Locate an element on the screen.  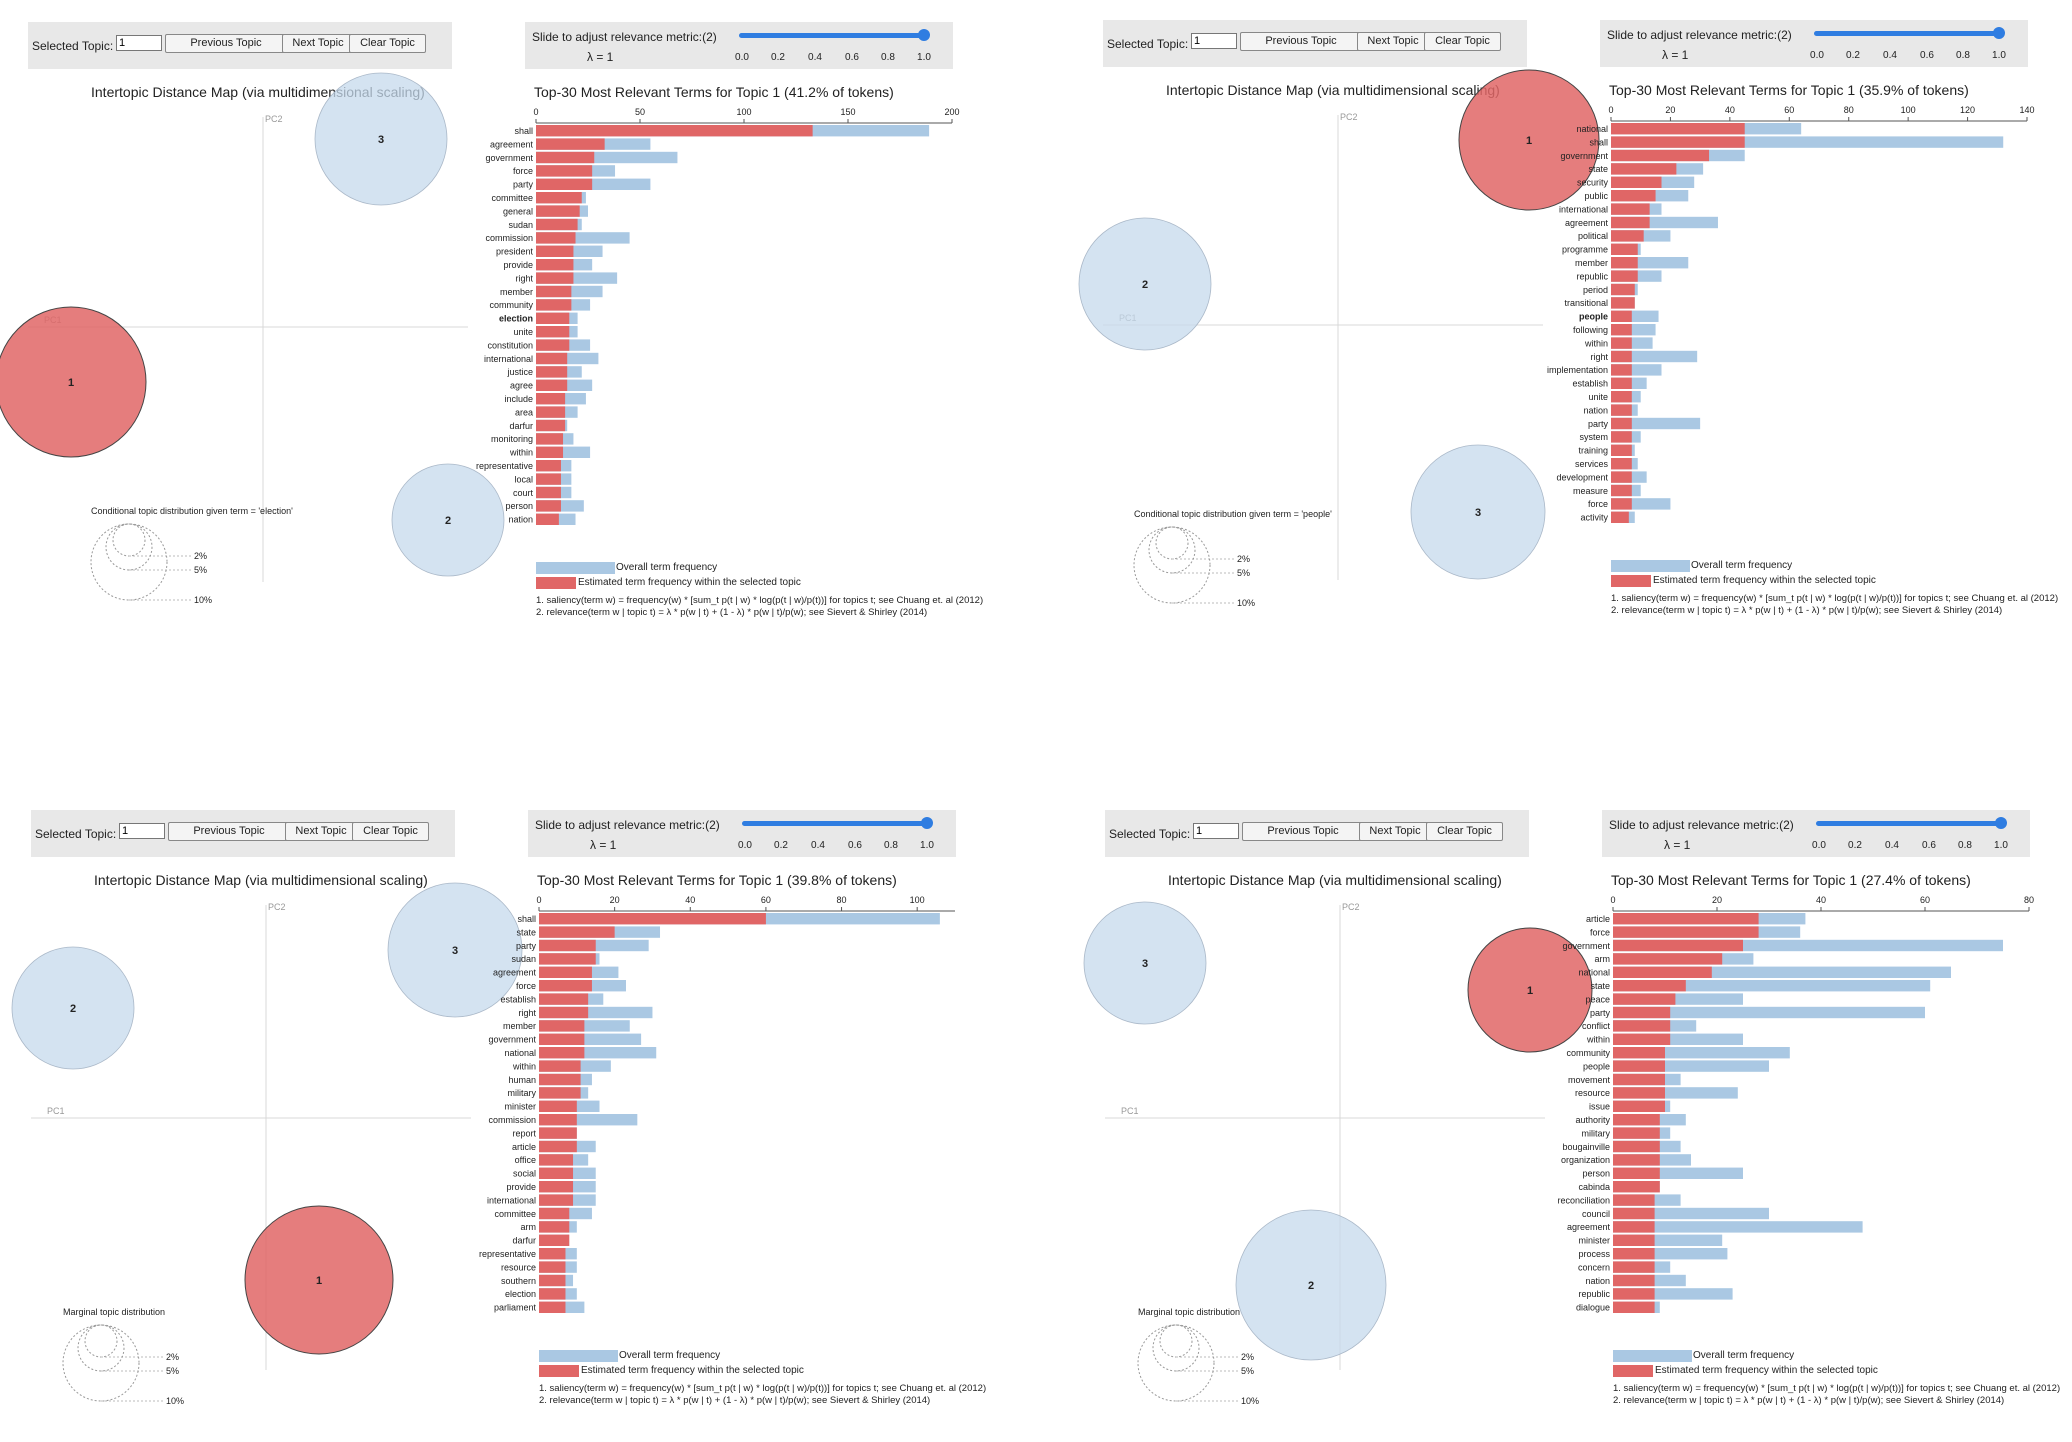
term-label: resource is located at coordinates (1592, 1093).